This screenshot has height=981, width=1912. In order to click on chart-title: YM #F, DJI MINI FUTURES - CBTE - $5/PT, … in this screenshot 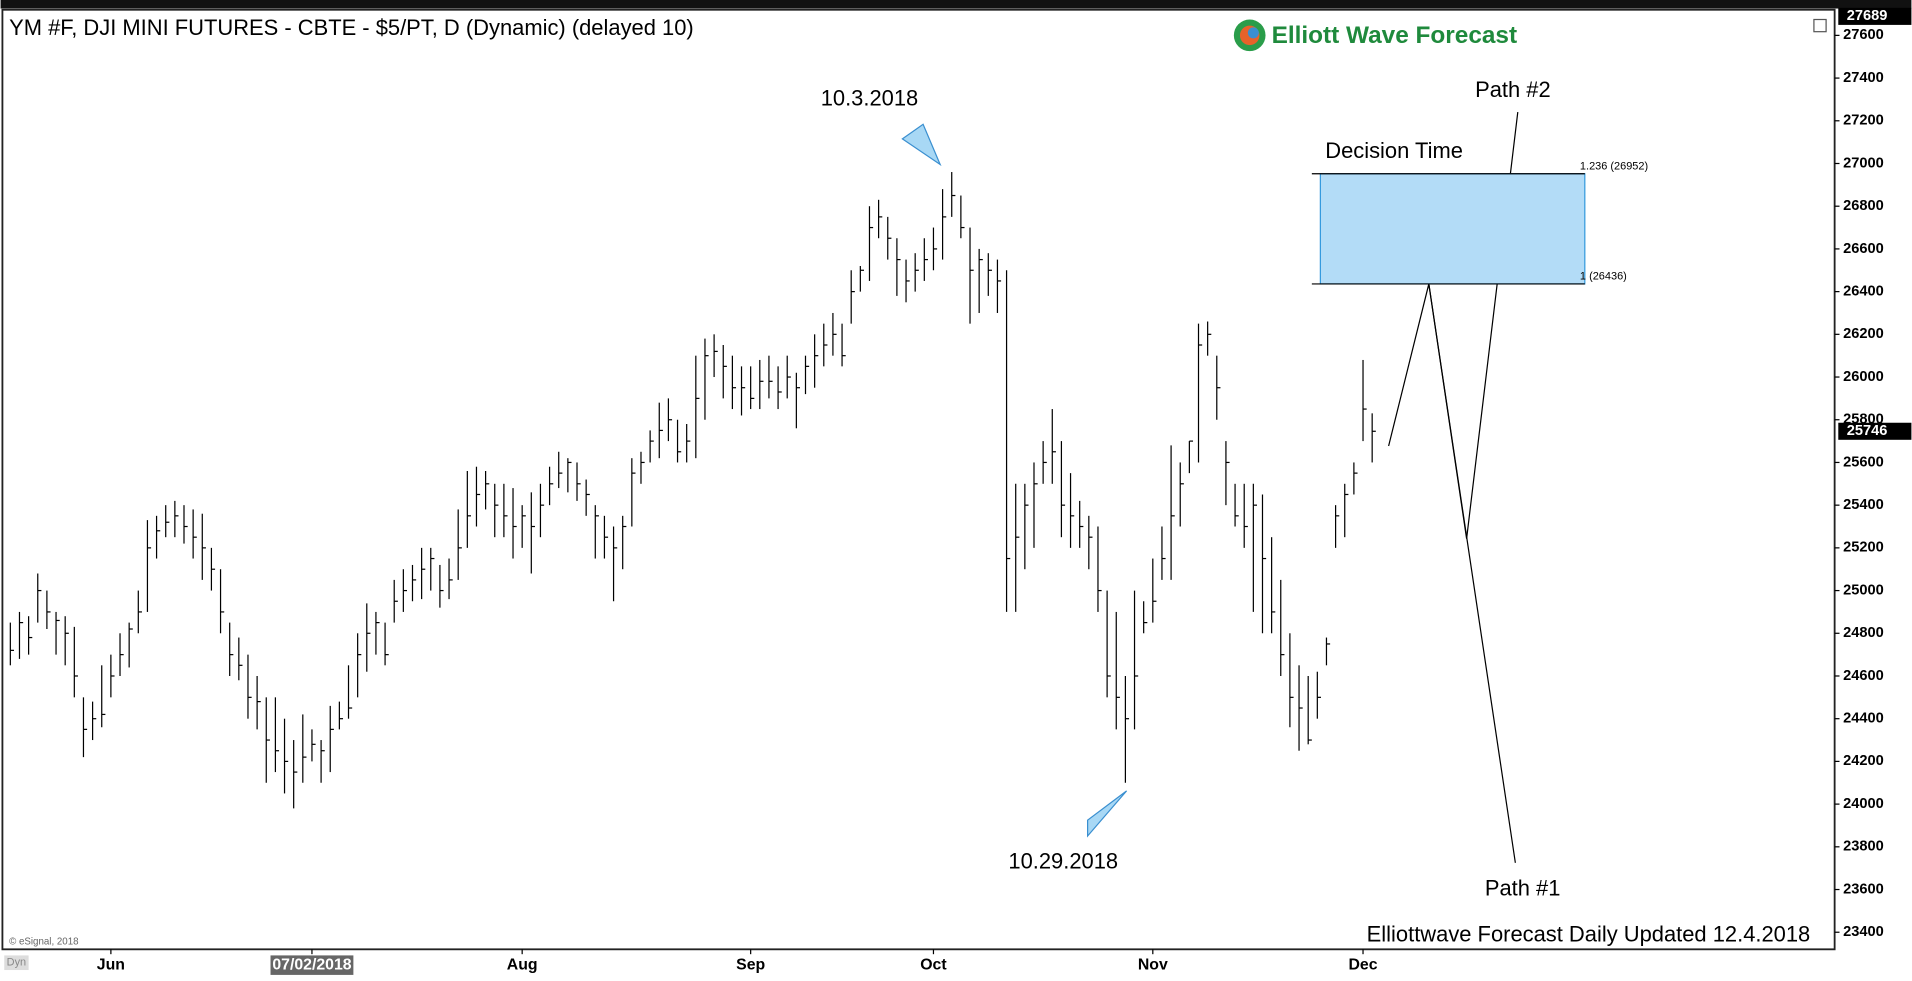, I will do `click(351, 27)`.